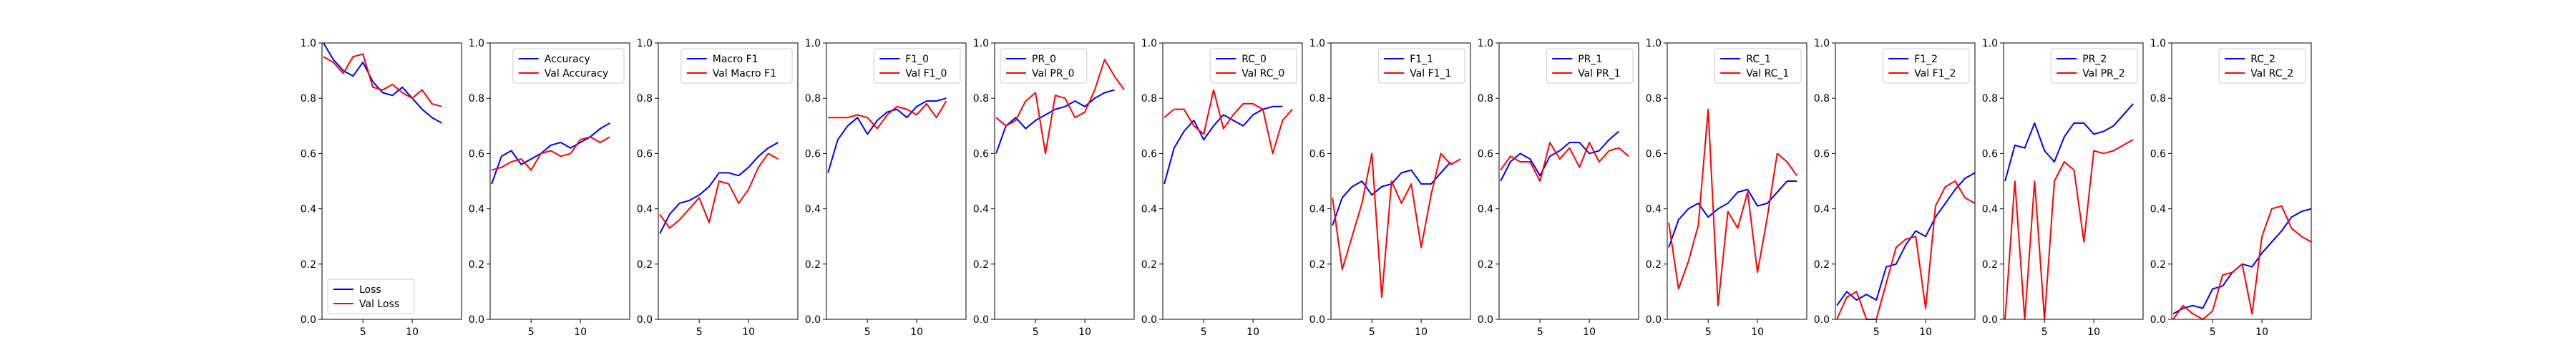 The image size is (2576, 358). I want to click on subplot-1: 0.0 0.2 0.4 0.6 0.8 1.0 5 10 Loss Val Loss, so click(381, 188).